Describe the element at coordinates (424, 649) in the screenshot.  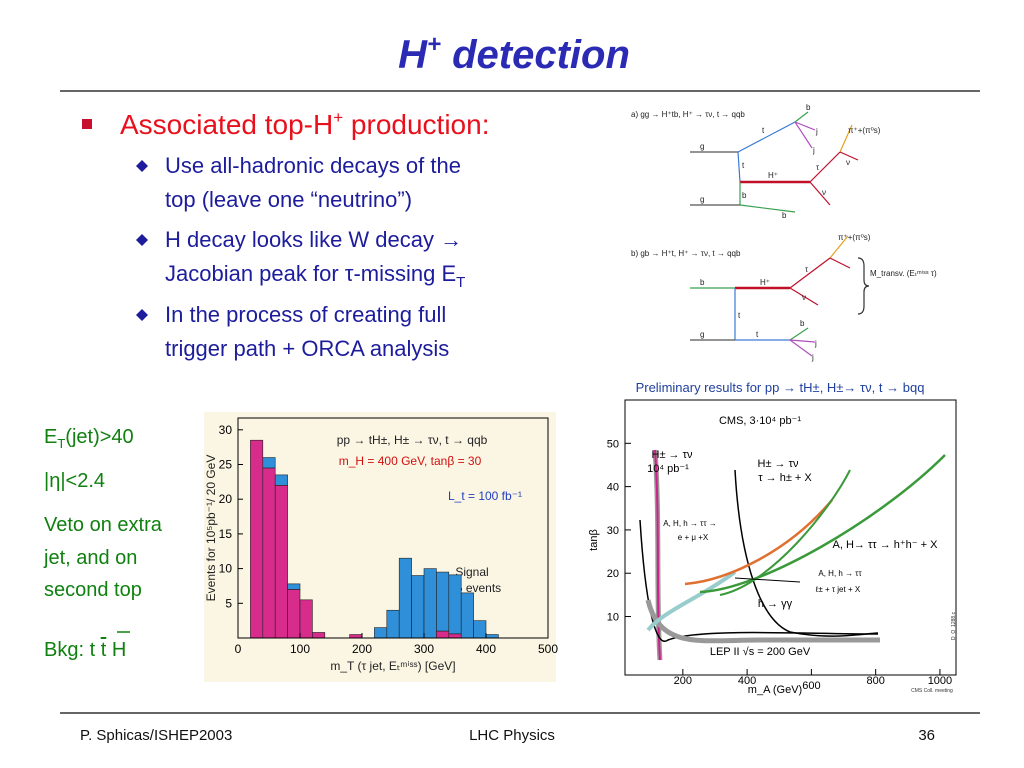
I see `x-tick-label: 300` at that location.